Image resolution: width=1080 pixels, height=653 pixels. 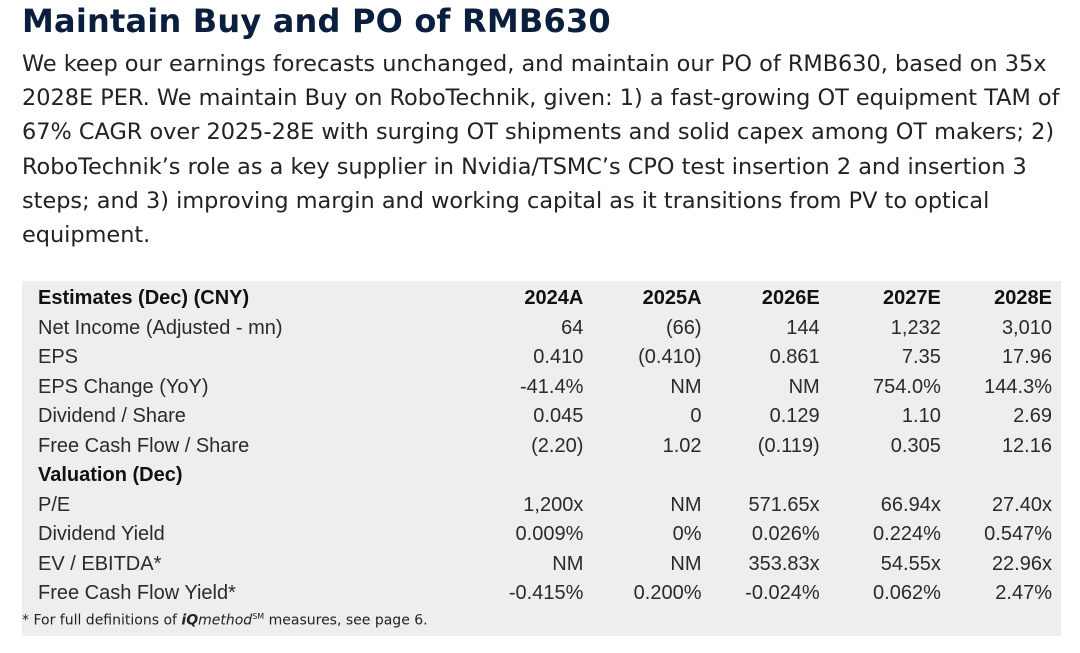 What do you see at coordinates (101, 534) in the screenshot?
I see `row-label: Dividend Yield` at bounding box center [101, 534].